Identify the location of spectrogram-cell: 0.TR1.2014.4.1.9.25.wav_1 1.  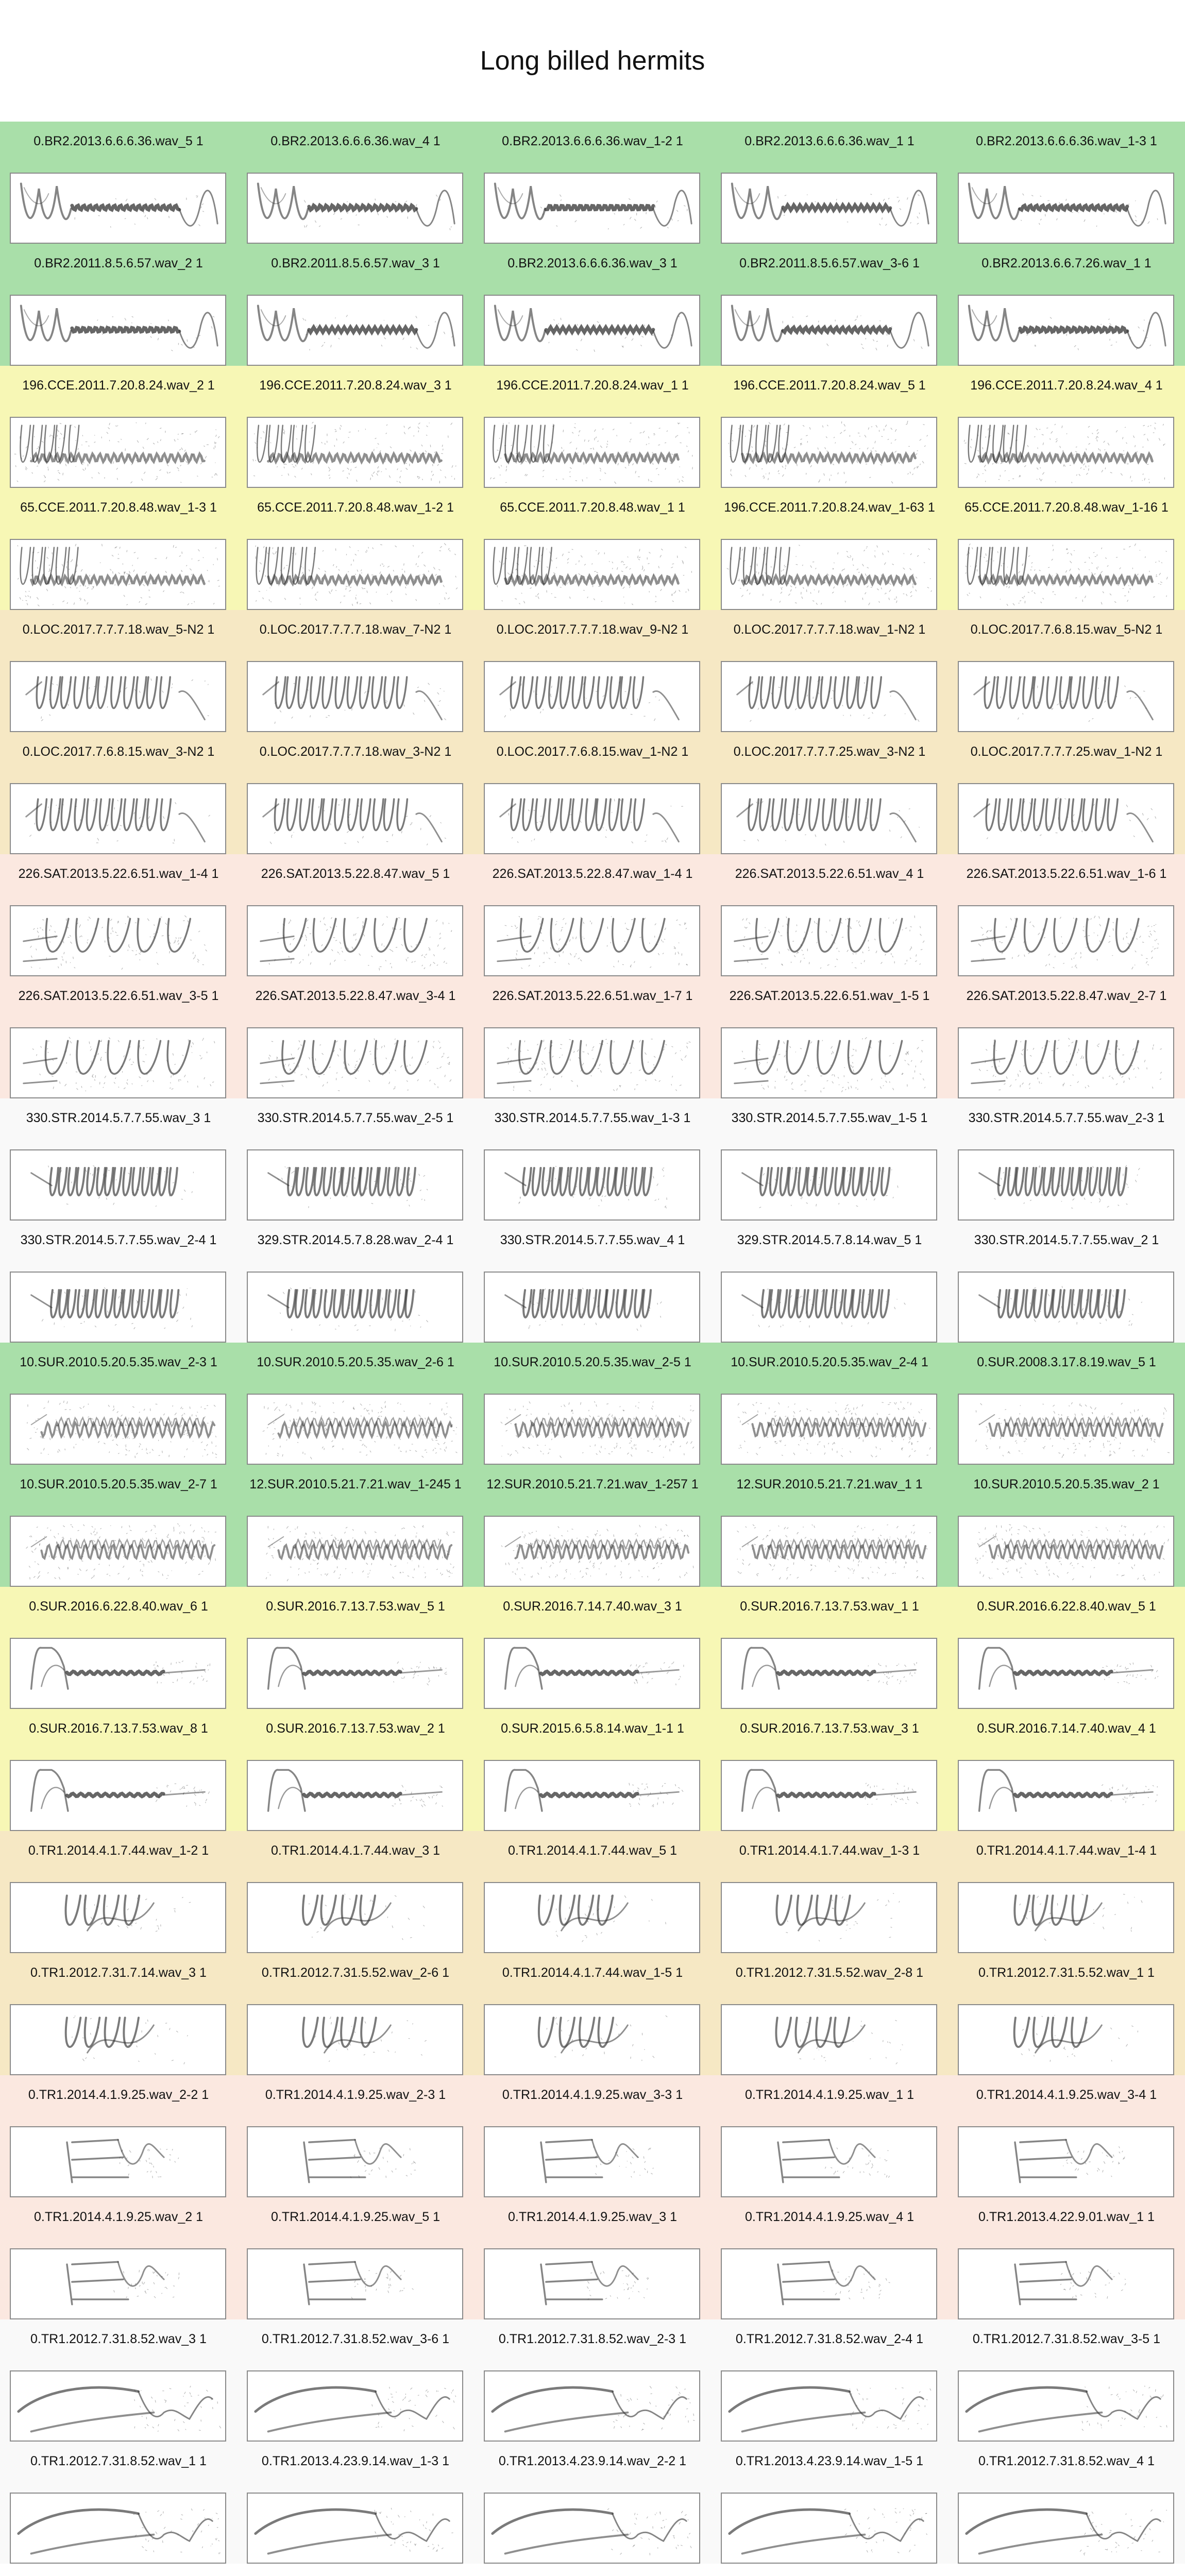
(829, 2136).